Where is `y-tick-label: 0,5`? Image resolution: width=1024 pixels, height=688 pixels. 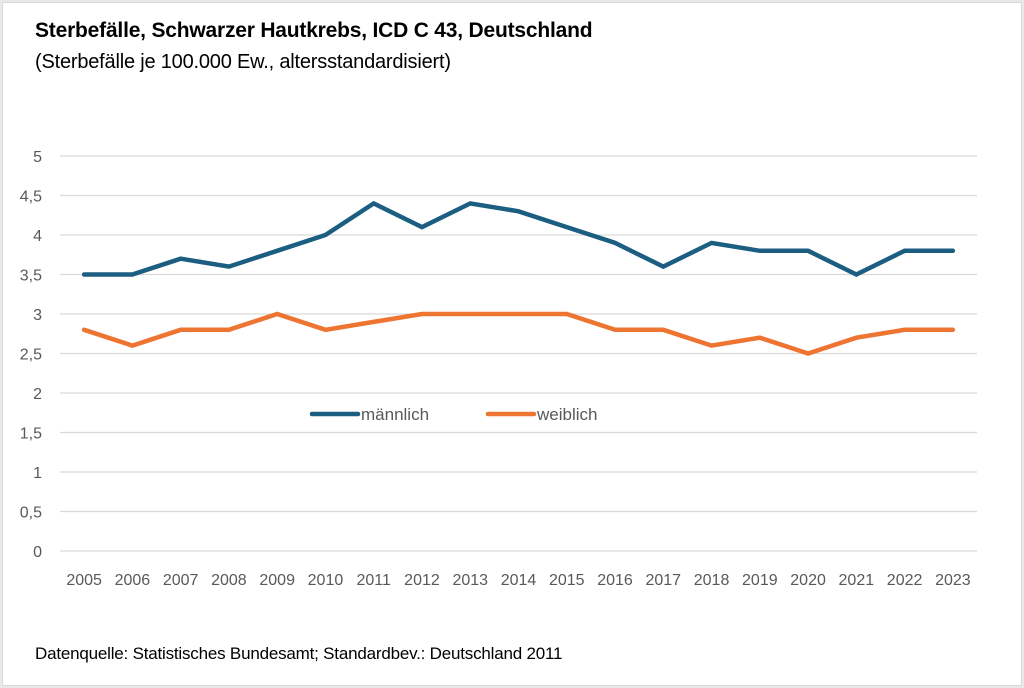 y-tick-label: 0,5 is located at coordinates (31, 513).